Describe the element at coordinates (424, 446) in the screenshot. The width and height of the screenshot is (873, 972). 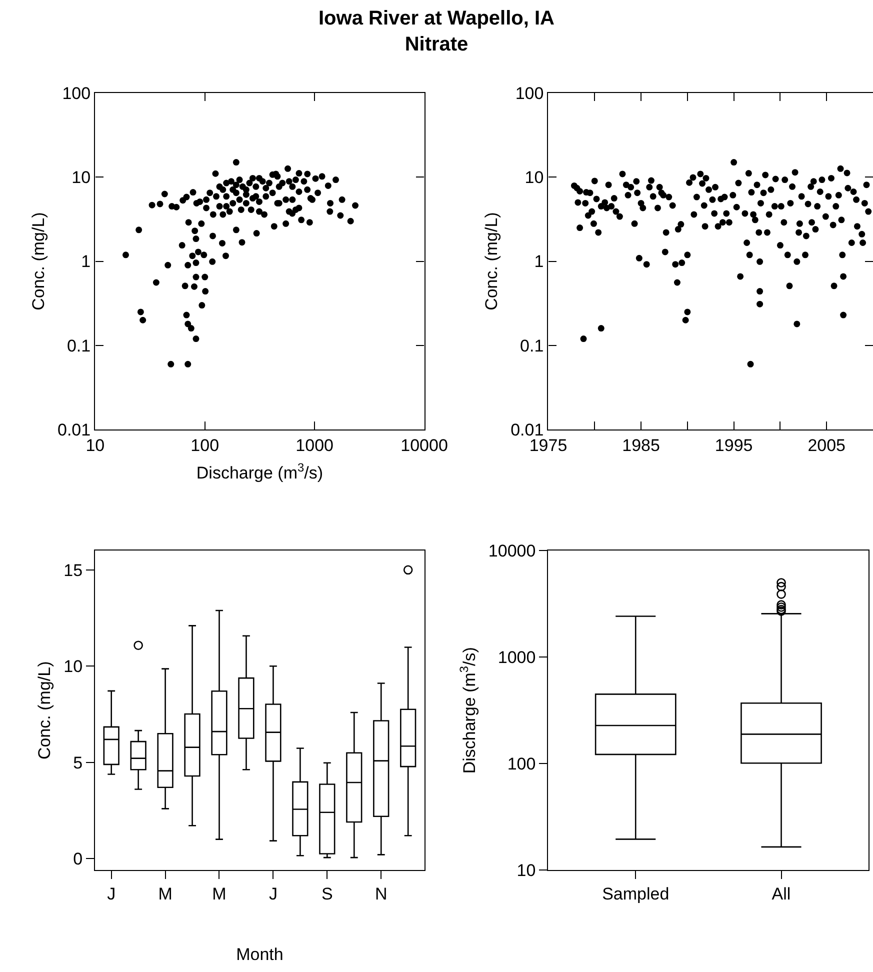
I see `x-tick-label: 10000` at that location.